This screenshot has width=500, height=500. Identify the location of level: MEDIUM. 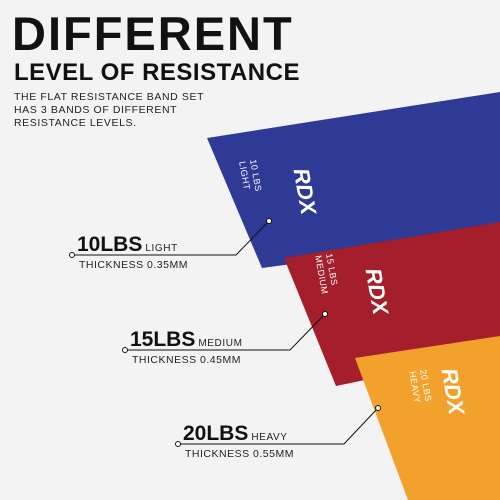
(220, 343).